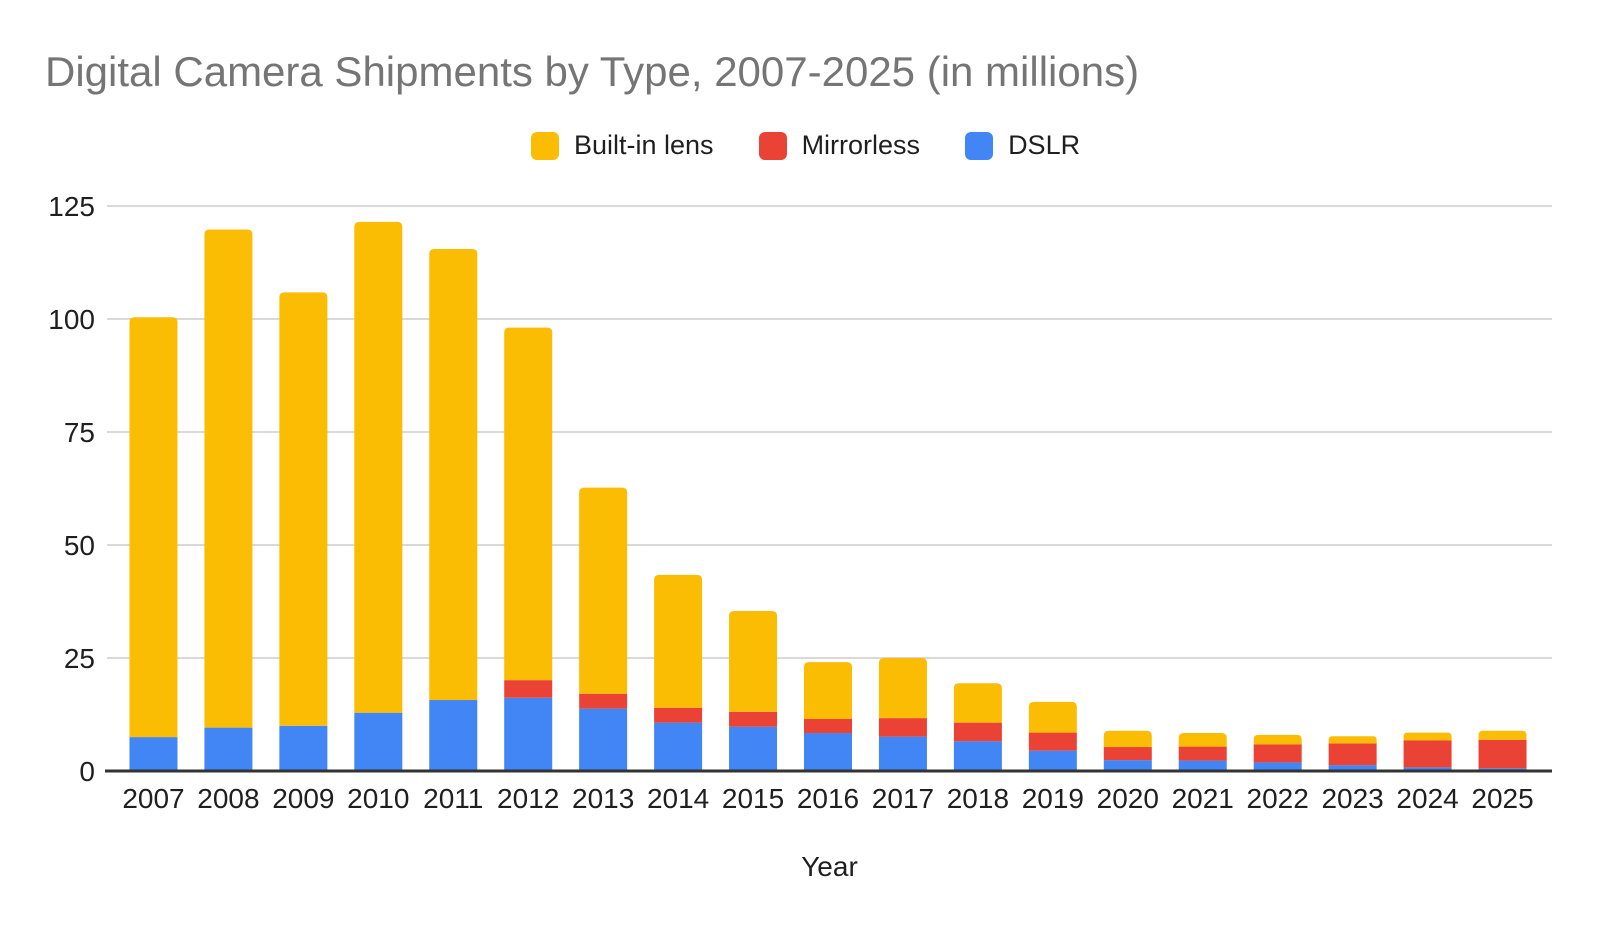  I want to click on bar-segment-dslr-2018, so click(977, 756).